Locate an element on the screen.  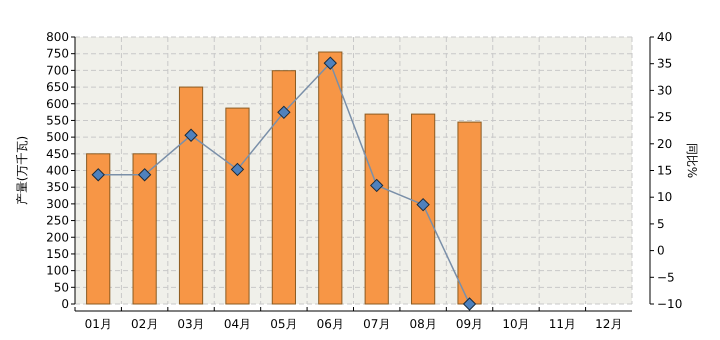
x-tick-label: 09月 is located at coordinates (470, 324).